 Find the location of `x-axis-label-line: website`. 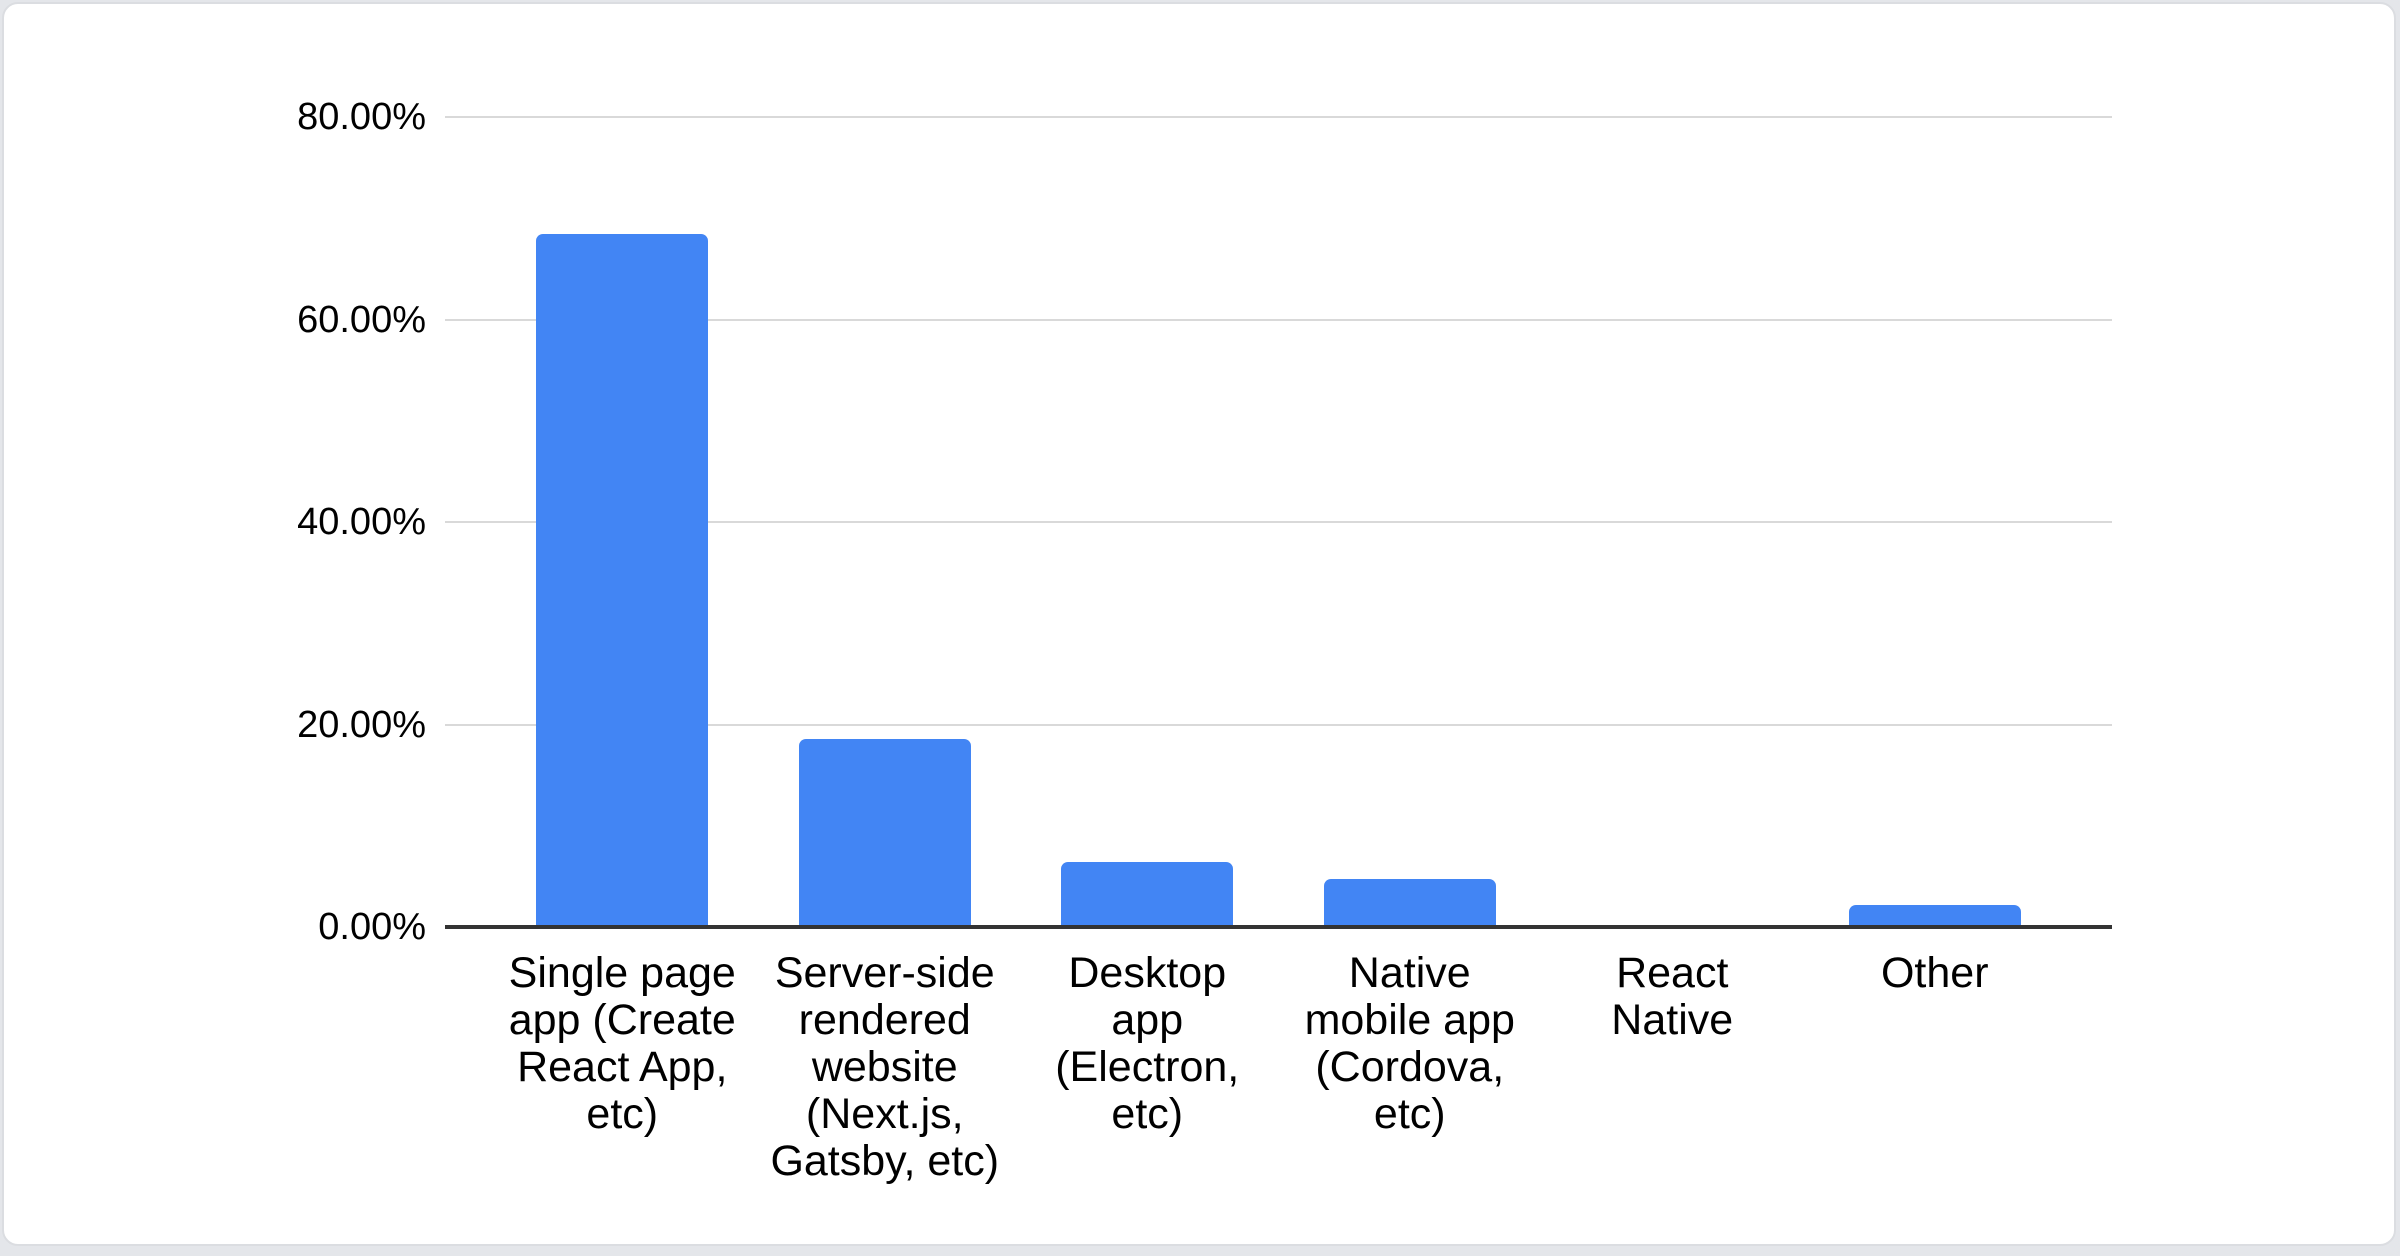

x-axis-label-line: website is located at coordinates (884, 1067).